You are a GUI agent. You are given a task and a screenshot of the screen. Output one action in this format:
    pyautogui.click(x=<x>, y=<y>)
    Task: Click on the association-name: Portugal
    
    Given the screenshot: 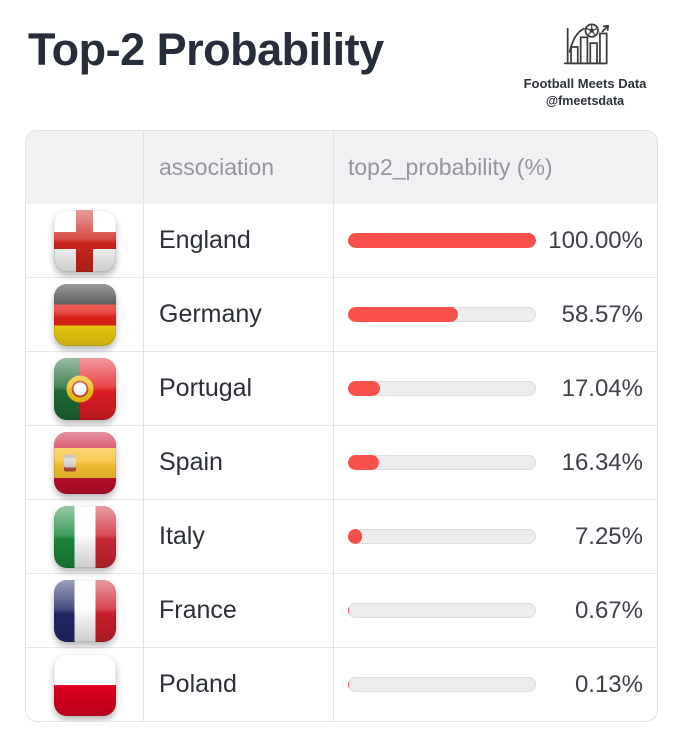 What is the action you would take?
    pyautogui.click(x=206, y=388)
    